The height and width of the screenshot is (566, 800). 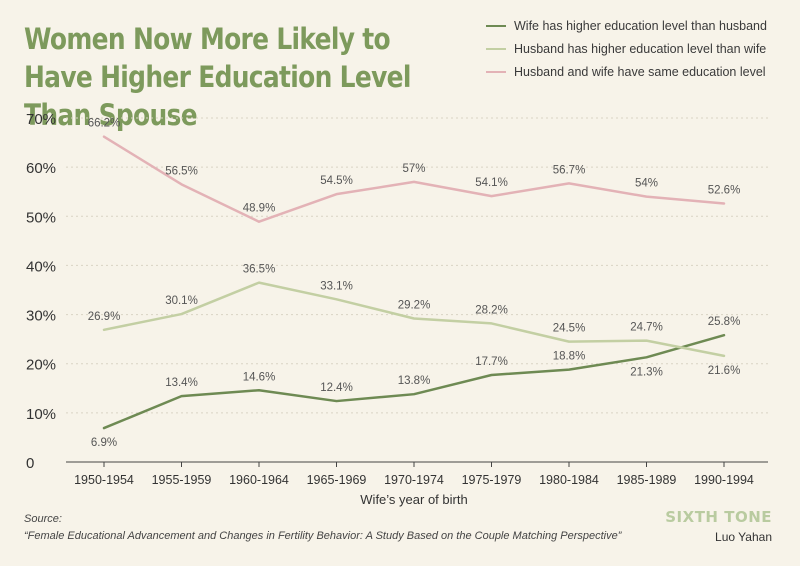 I want to click on y-tick-label: 20%, so click(x=41, y=365).